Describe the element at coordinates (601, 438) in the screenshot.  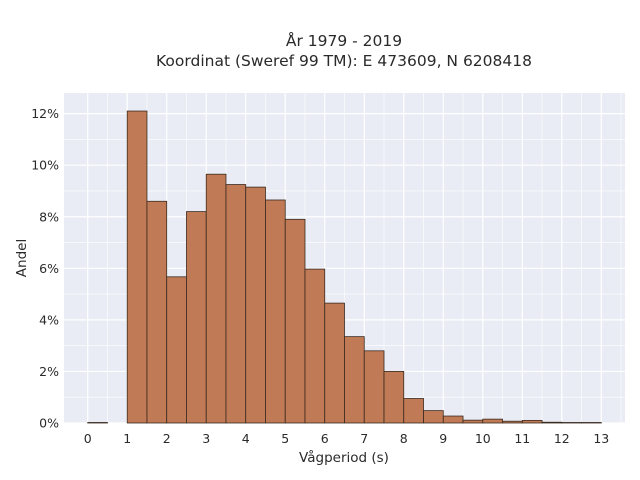
I see `x-tick-label: 13` at that location.